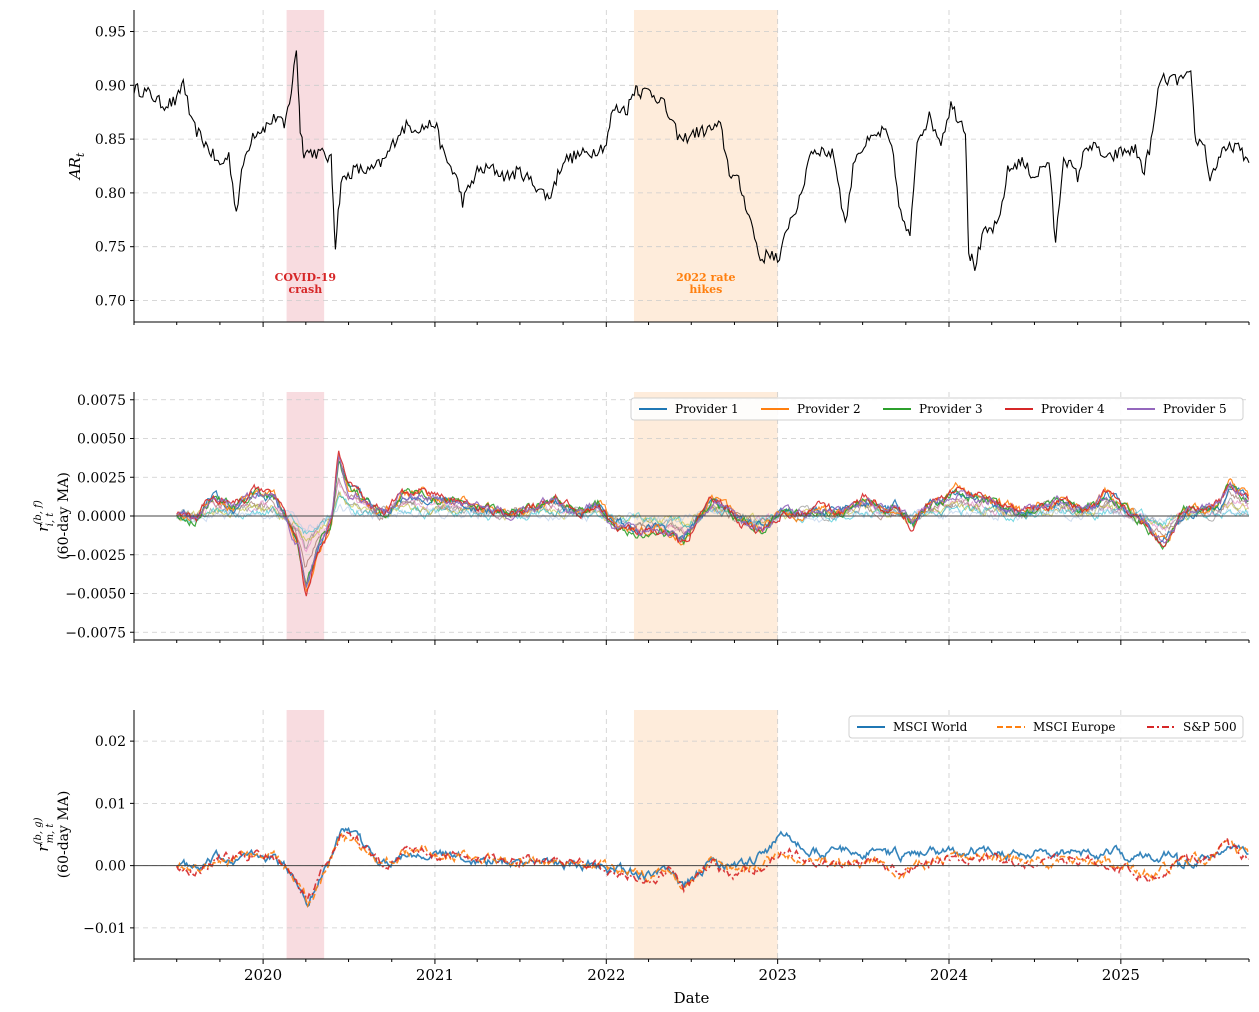  What do you see at coordinates (110, 742) in the screenshot?
I see `y-tick-label: 0.02` at bounding box center [110, 742].